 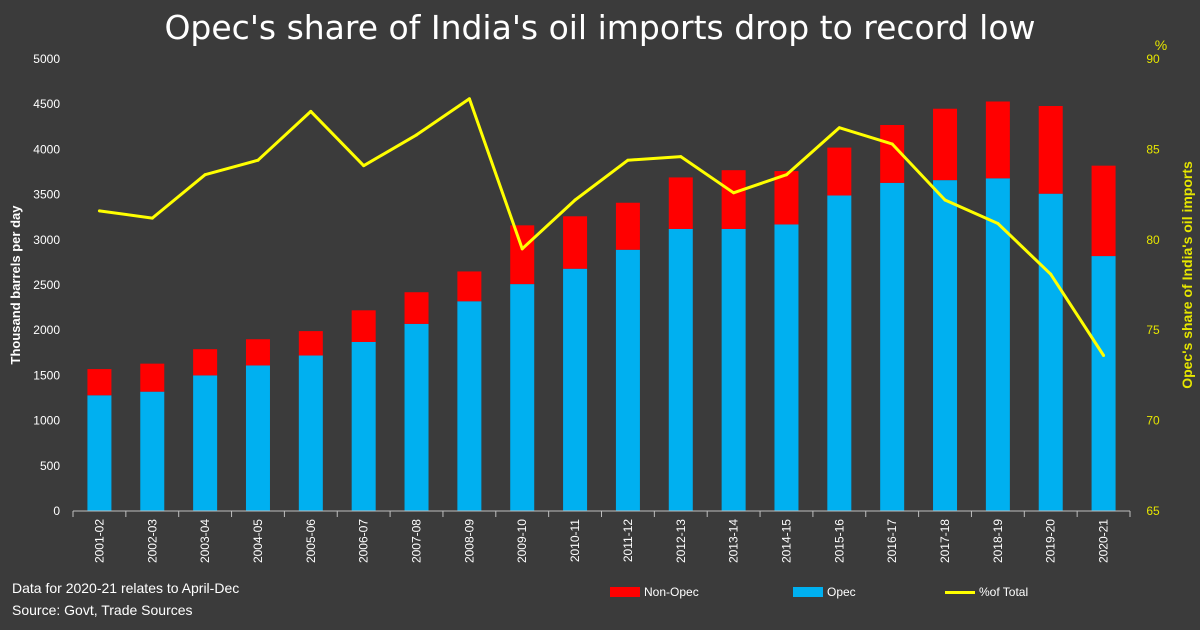 I want to click on y-tick-label: 0, so click(x=56, y=511).